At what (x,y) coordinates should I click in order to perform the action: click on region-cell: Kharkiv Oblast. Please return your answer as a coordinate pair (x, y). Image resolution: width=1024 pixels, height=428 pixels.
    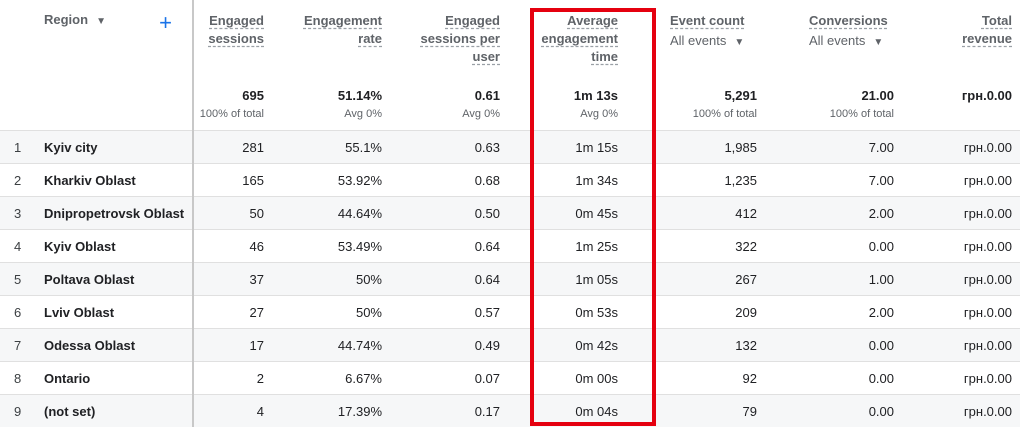
    Looking at the image, I should click on (112, 180).